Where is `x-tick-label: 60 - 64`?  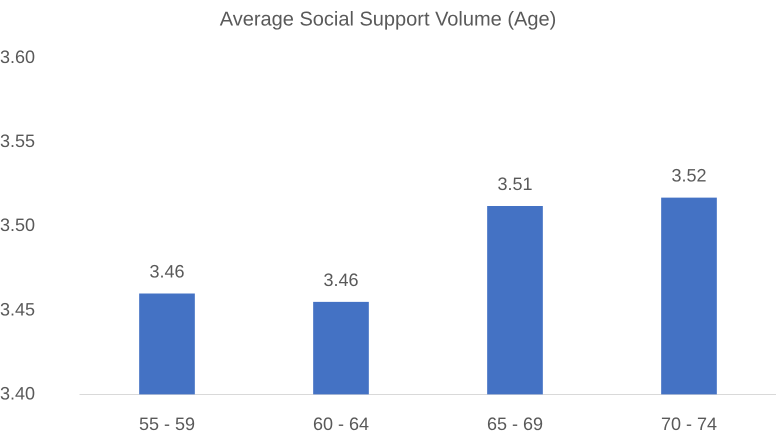
x-tick-label: 60 - 64 is located at coordinates (341, 424).